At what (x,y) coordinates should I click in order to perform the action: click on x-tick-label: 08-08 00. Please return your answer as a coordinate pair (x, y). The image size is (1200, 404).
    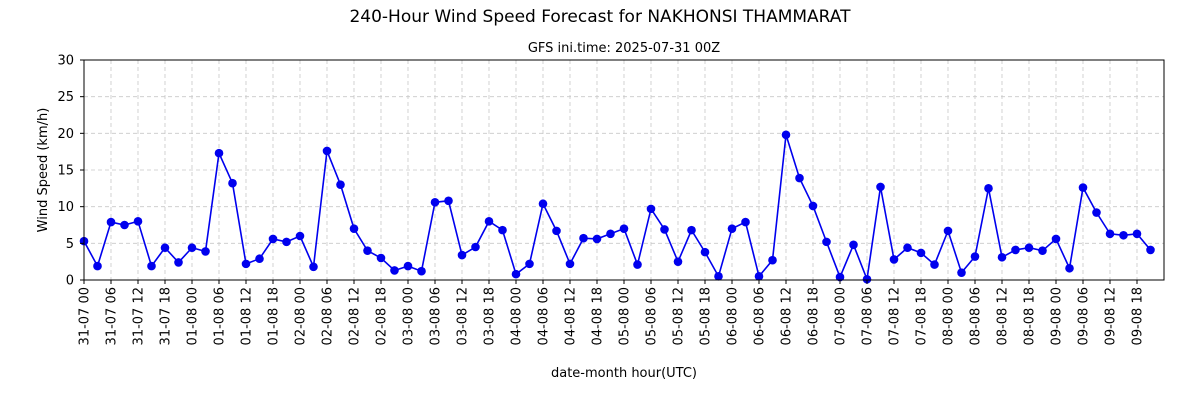
    Looking at the image, I should click on (949, 316).